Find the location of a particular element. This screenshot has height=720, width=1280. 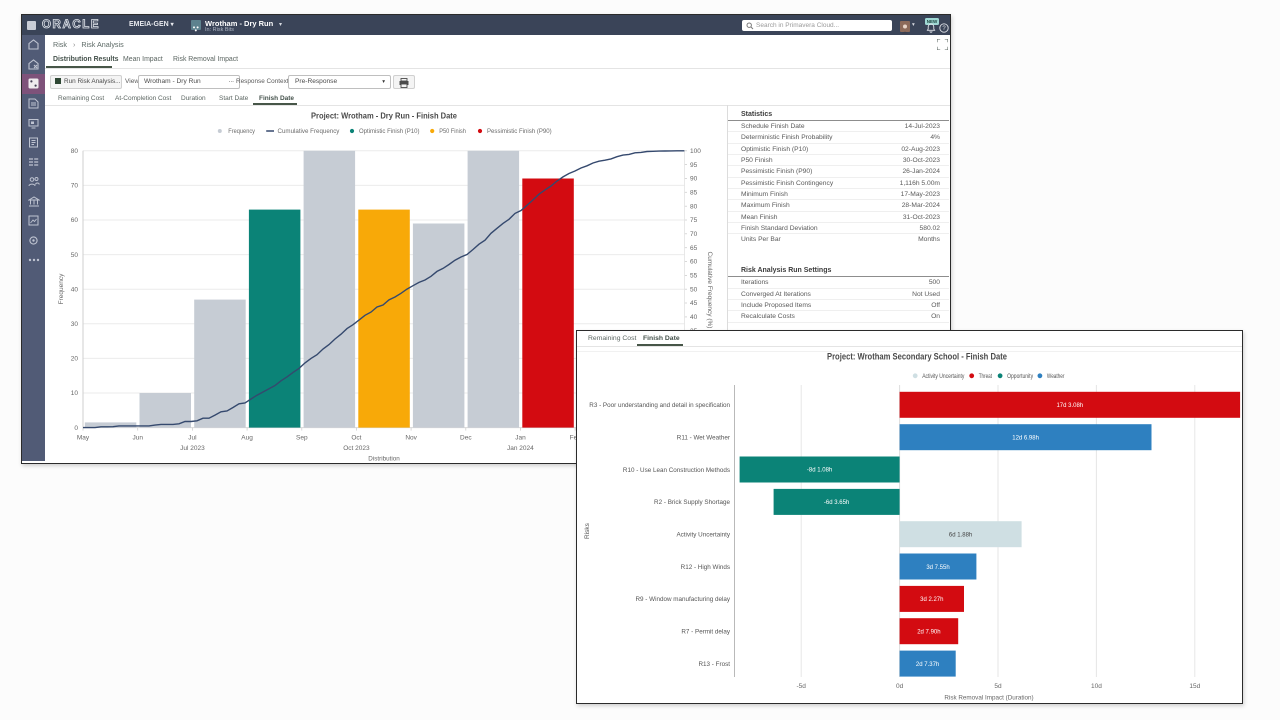

svg-text: Pessimistic Finish (P90) is located at coordinates (519, 131).